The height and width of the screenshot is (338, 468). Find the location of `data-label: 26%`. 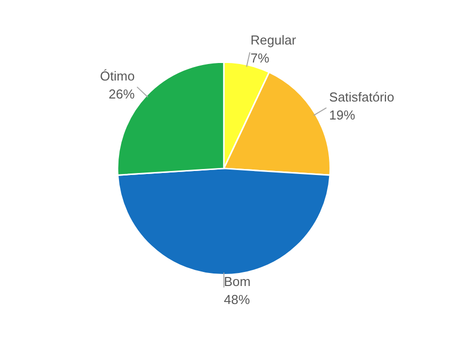

data-label: 26% is located at coordinates (122, 94).